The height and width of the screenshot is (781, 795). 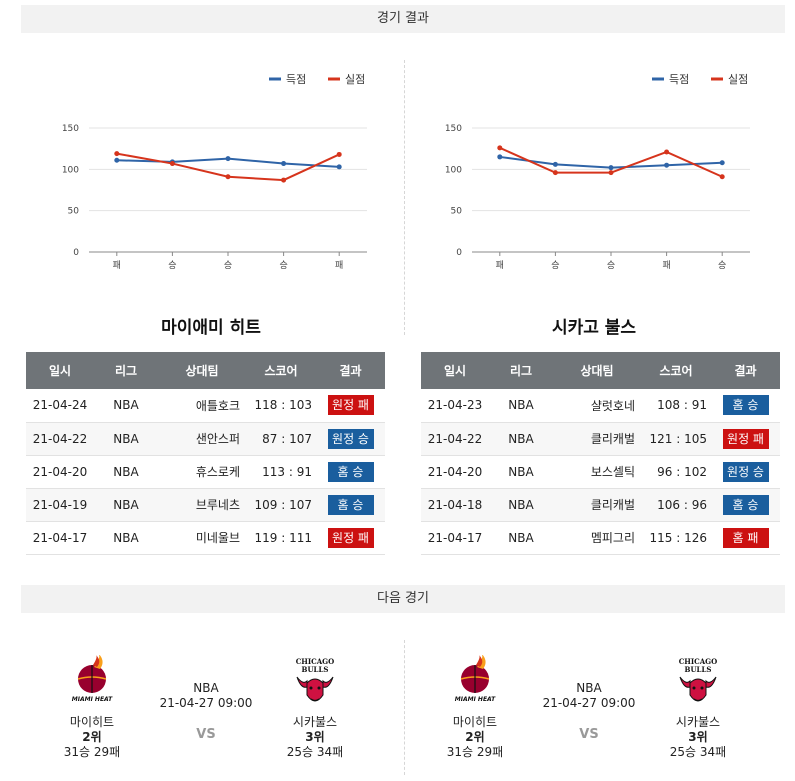 What do you see at coordinates (202, 439) in the screenshot?
I see `game-opponent: 샌안스퍼` at bounding box center [202, 439].